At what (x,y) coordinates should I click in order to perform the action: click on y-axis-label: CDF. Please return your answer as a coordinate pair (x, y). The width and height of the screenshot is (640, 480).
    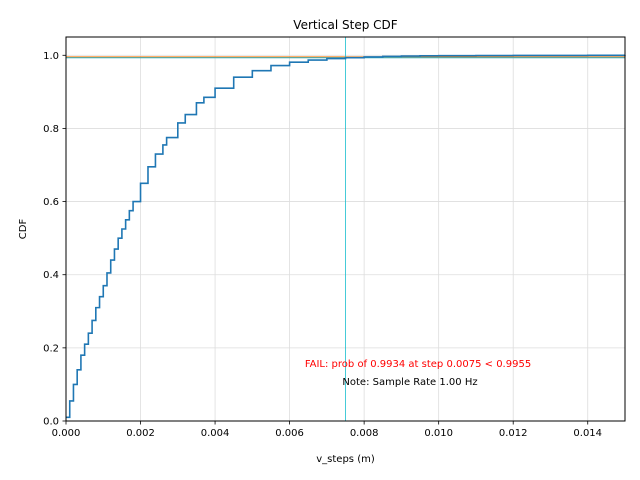
    Looking at the image, I should click on (23, 229).